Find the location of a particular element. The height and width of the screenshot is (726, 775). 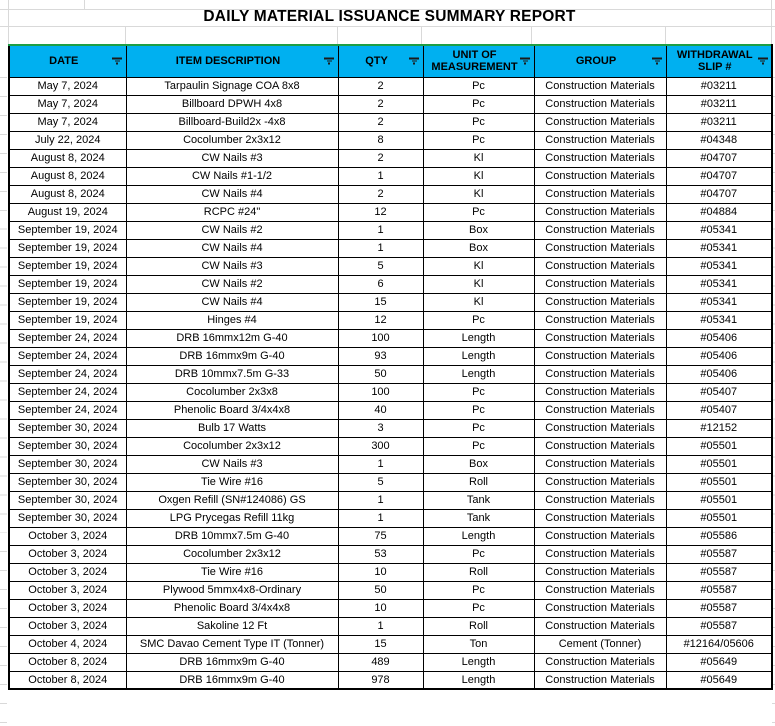

column-header-qty: QTY is located at coordinates (380, 61).